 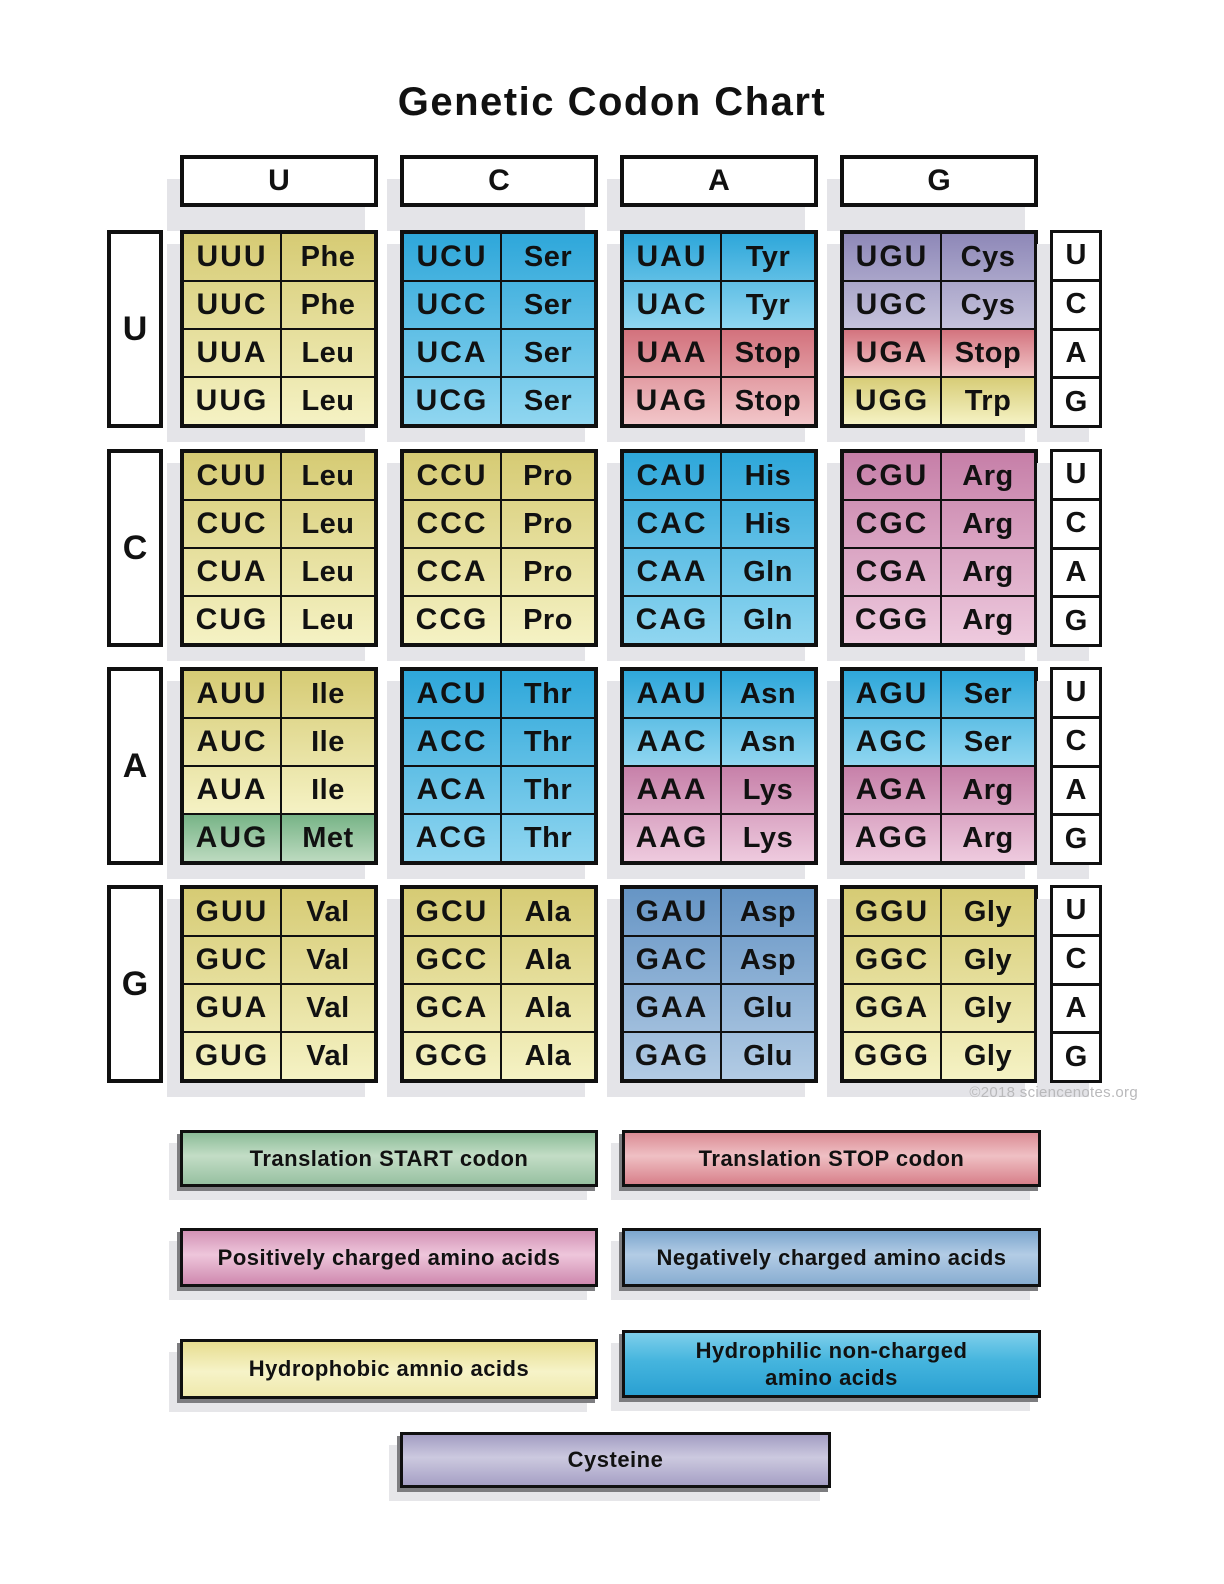 I want to click on codon-cell: CAA, so click(x=673, y=572).